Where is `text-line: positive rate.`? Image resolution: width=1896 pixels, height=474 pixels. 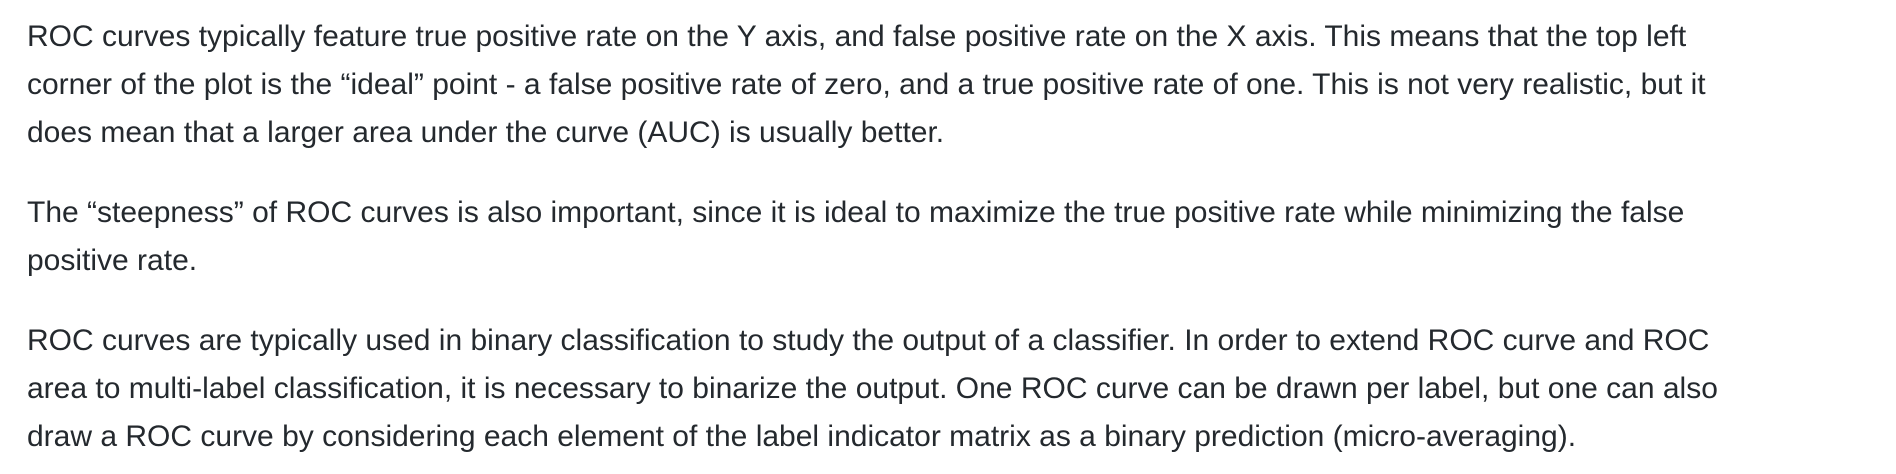 text-line: positive rate. is located at coordinates (112, 260).